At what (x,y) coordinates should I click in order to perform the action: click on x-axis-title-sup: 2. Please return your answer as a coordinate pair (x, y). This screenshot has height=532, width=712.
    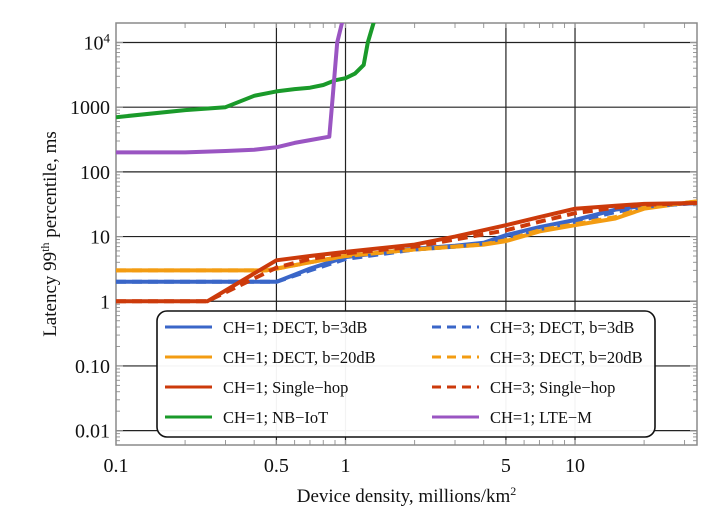
    Looking at the image, I should click on (513, 491).